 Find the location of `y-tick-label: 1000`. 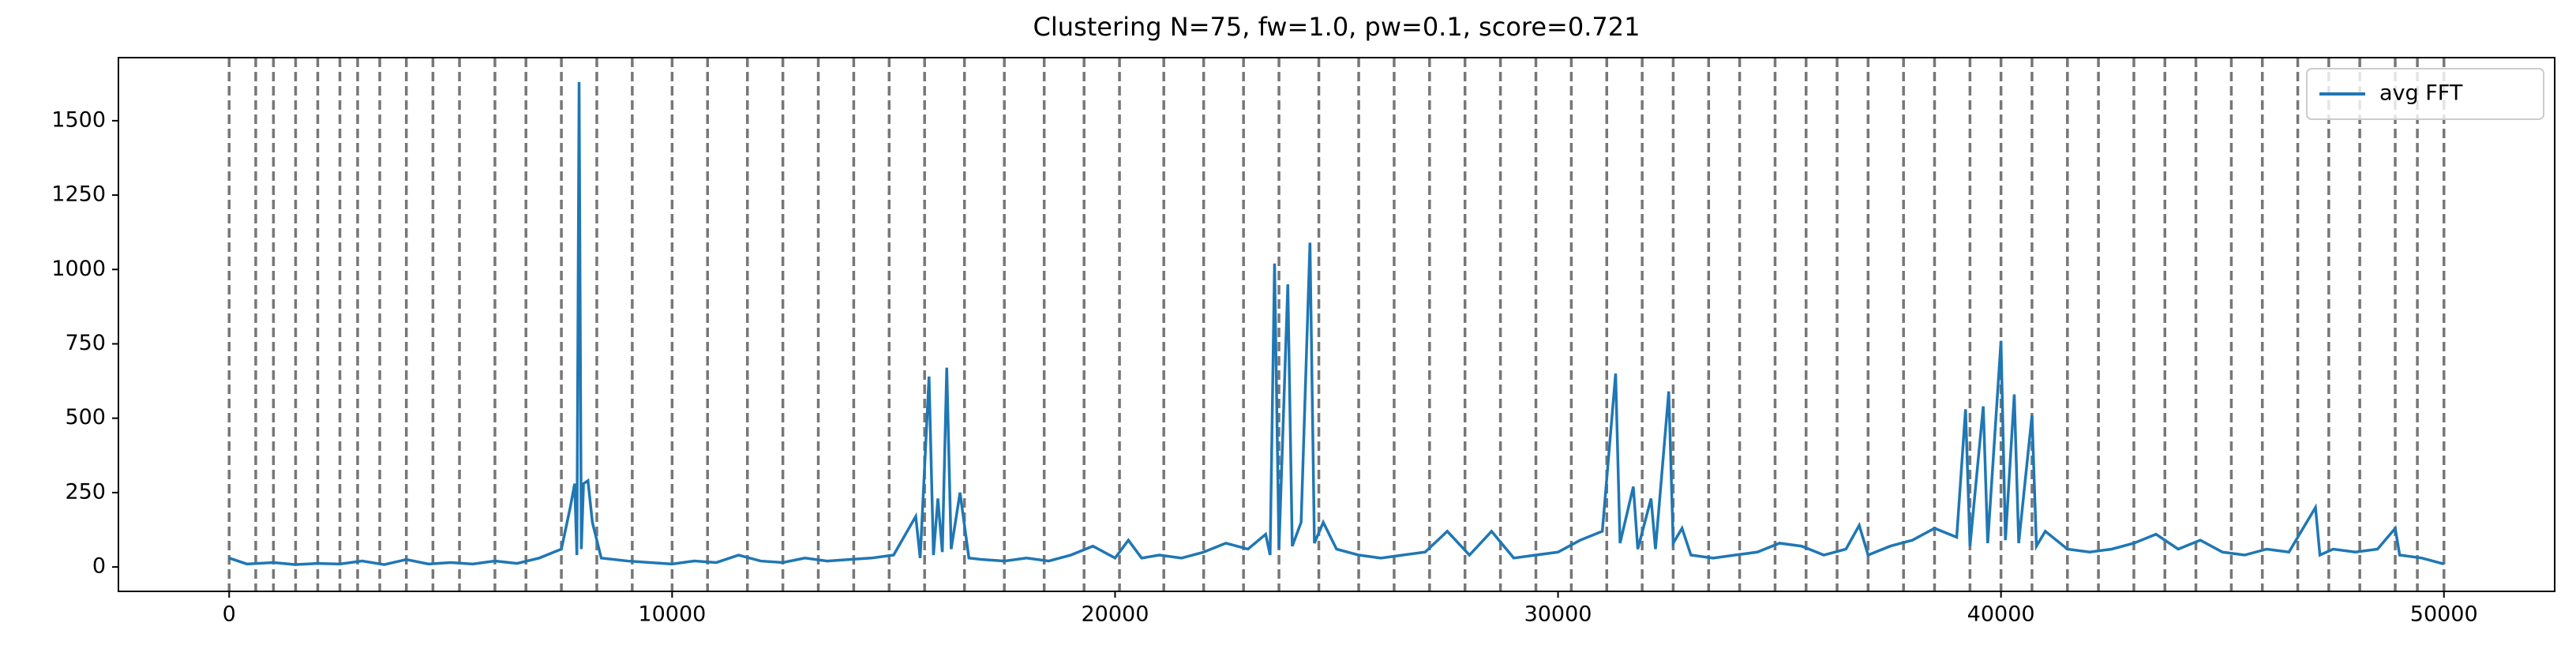

y-tick-label: 1000 is located at coordinates (78, 269).